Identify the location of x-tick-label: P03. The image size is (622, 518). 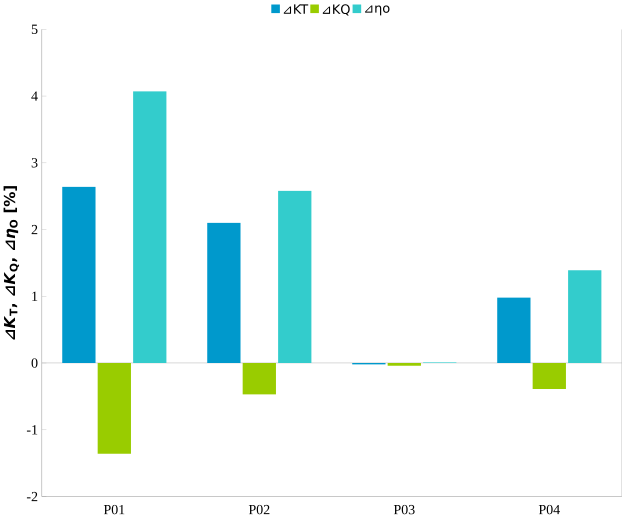
(404, 509).